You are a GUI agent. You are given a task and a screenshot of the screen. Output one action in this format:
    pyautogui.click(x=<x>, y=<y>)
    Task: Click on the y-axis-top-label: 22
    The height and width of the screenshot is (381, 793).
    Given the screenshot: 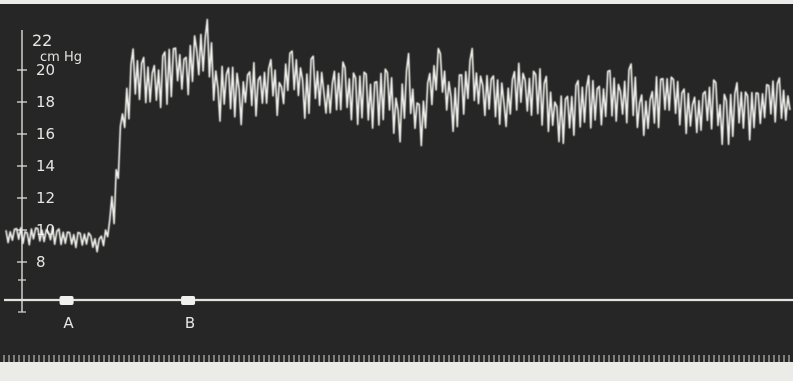 What is the action you would take?
    pyautogui.click(x=42, y=40)
    